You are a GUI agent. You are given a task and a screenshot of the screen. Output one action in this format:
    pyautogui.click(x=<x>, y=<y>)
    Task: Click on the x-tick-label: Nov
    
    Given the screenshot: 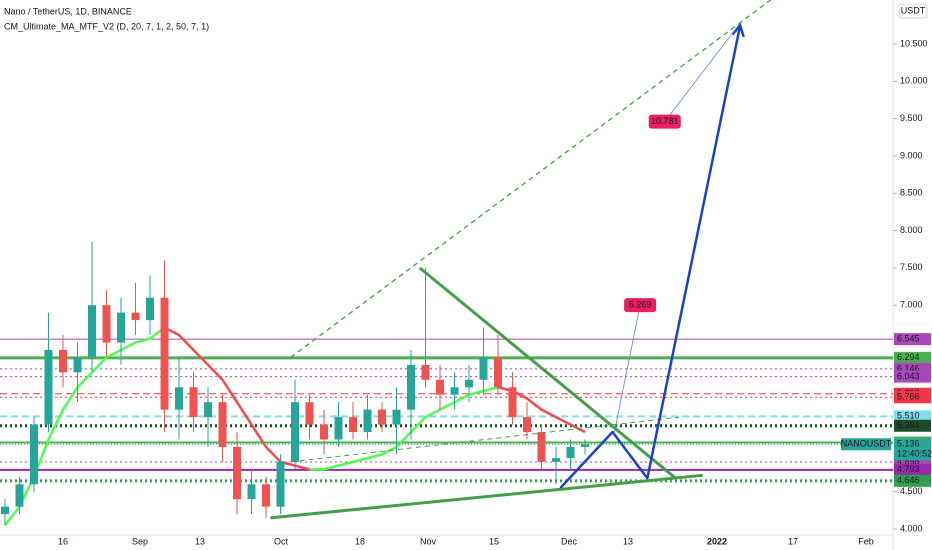 What is the action you would take?
    pyautogui.click(x=428, y=541)
    